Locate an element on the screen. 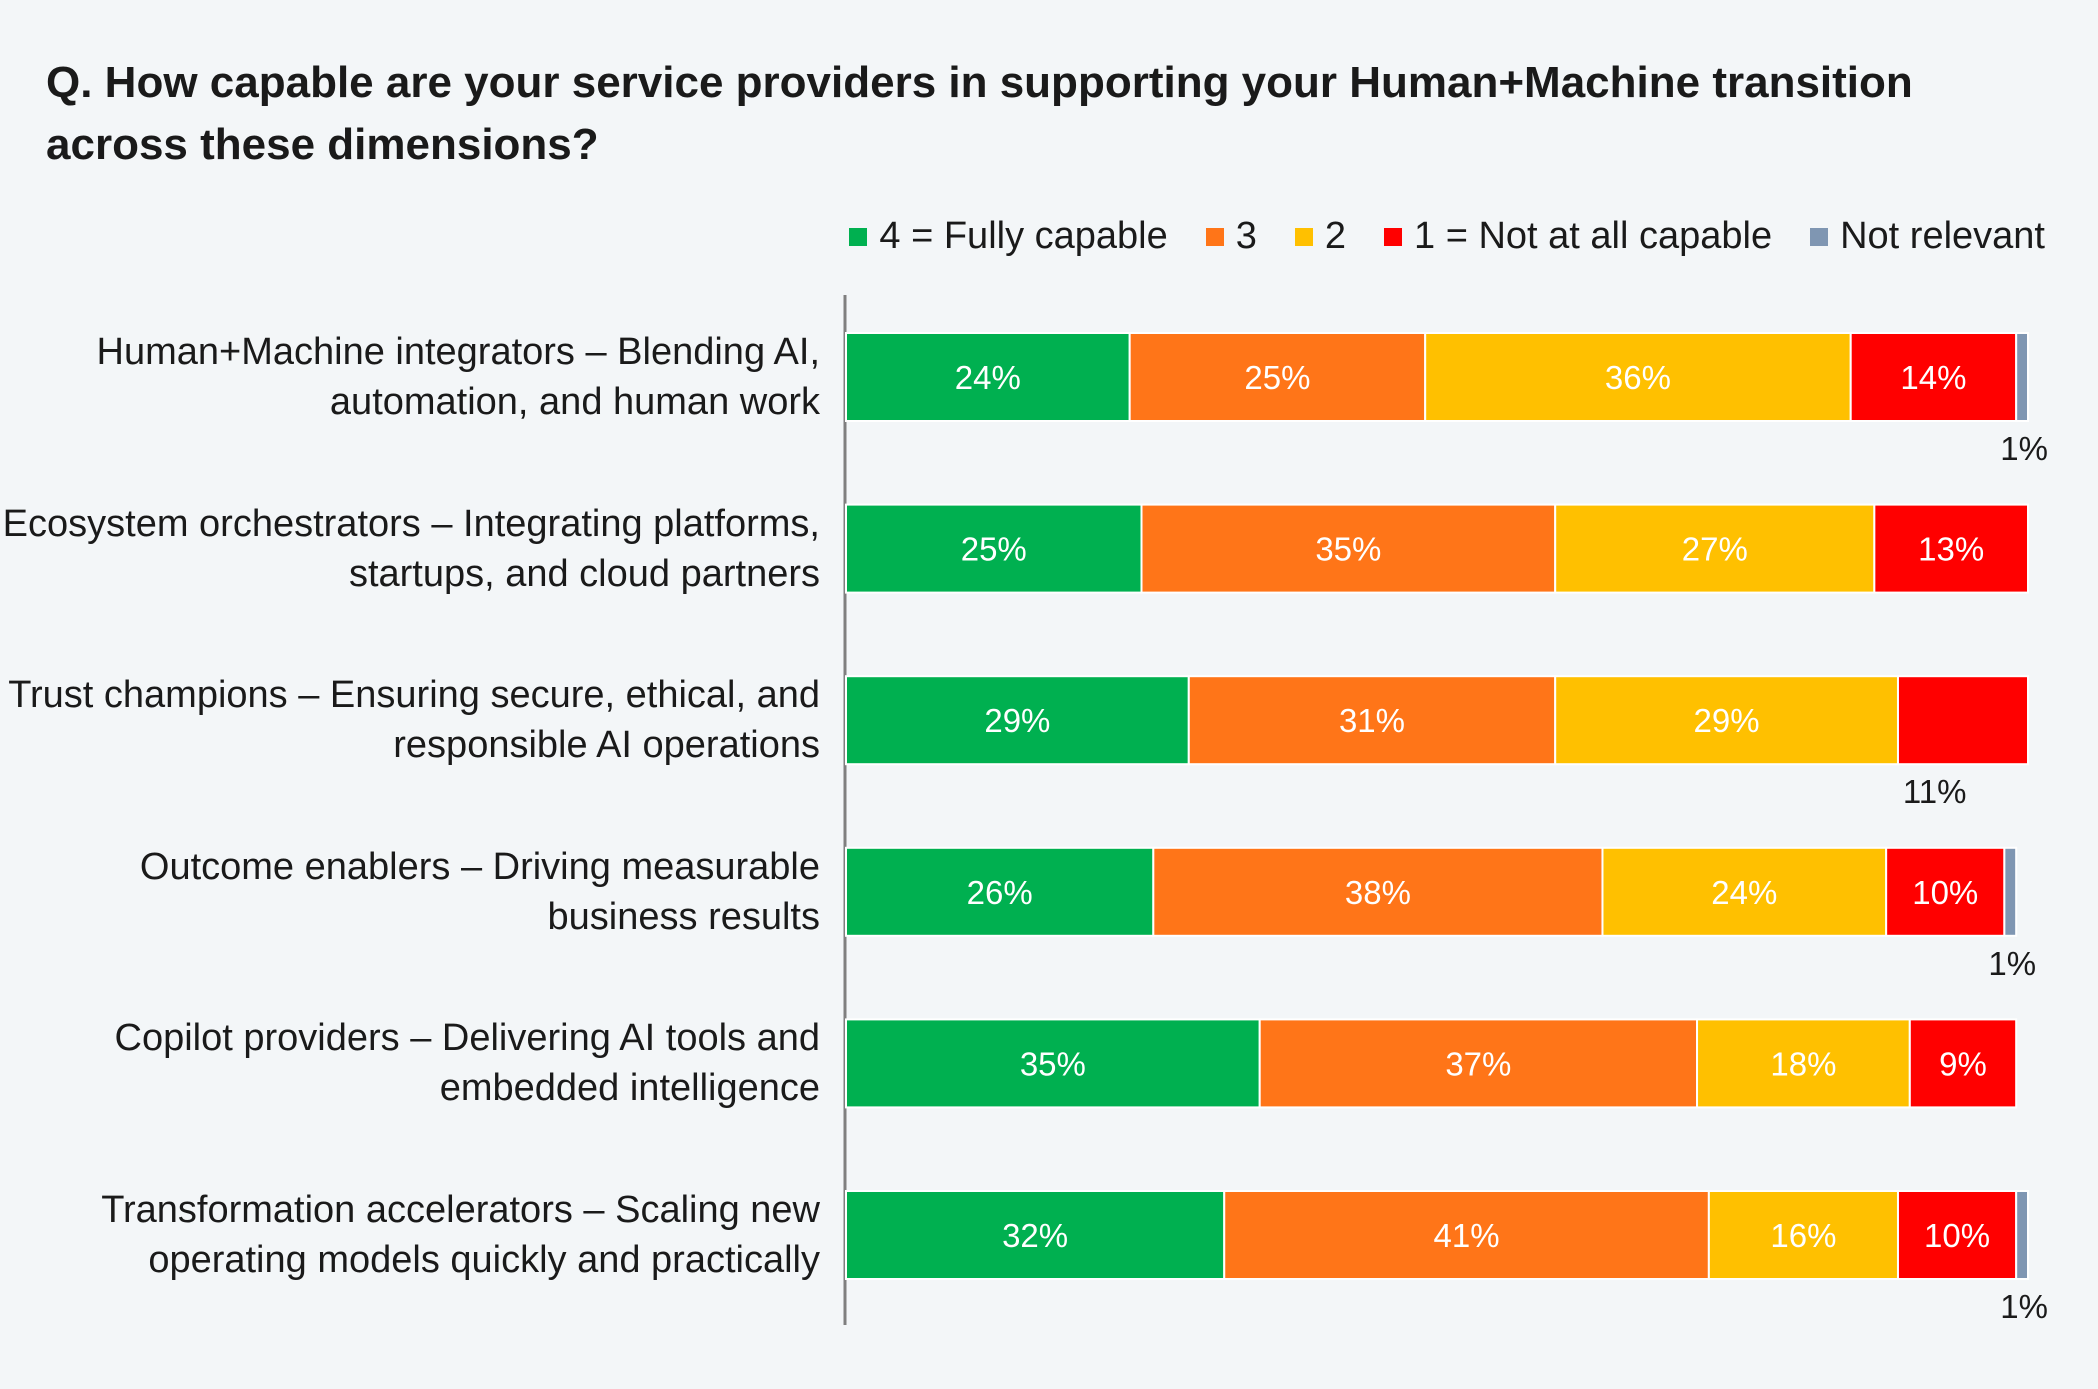  legend-item: 1 = Not at all capable is located at coordinates (1578, 236).